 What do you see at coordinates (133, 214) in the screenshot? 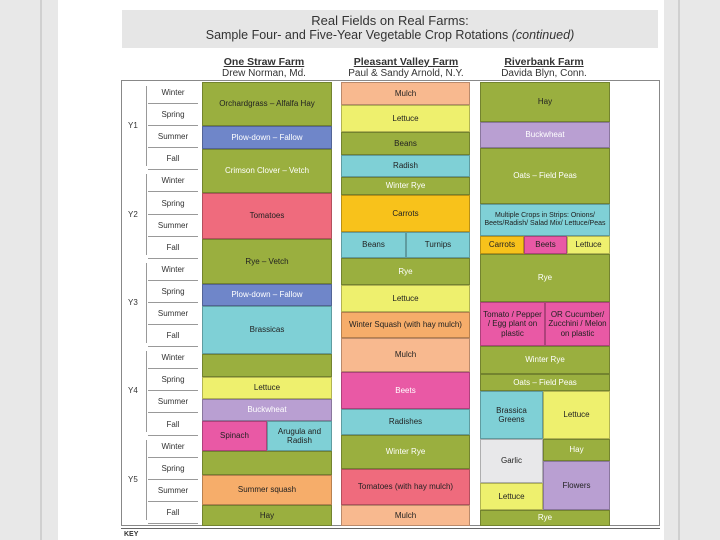
I see `year-label: Y2` at bounding box center [133, 214].